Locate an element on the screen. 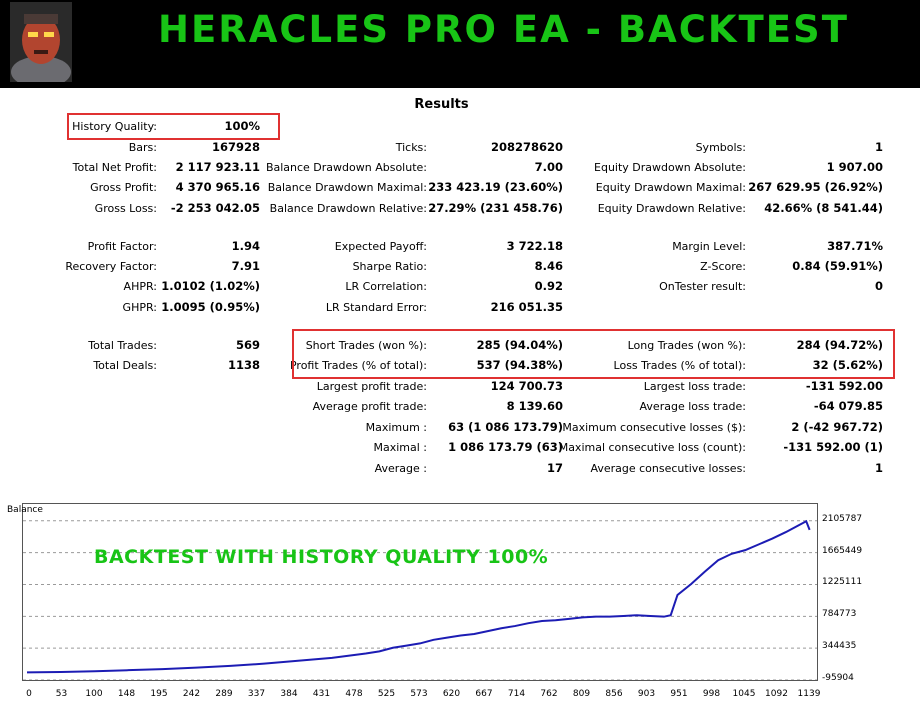  left-stat-value: 1.0102 (1.02%) is located at coordinates (210, 286).